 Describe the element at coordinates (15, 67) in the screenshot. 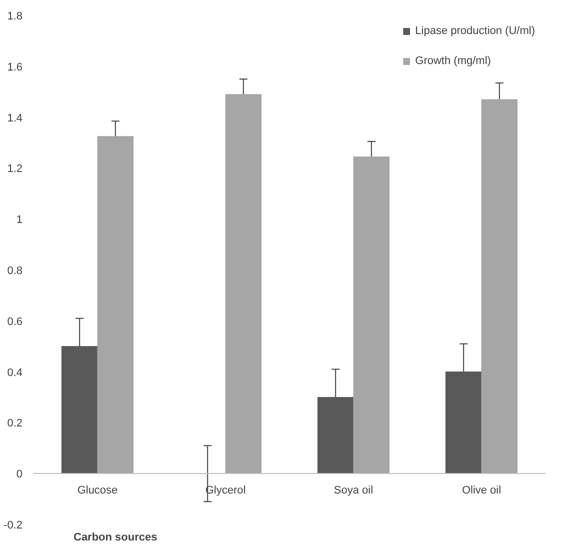

I see `y-tick-label: 1.6` at that location.